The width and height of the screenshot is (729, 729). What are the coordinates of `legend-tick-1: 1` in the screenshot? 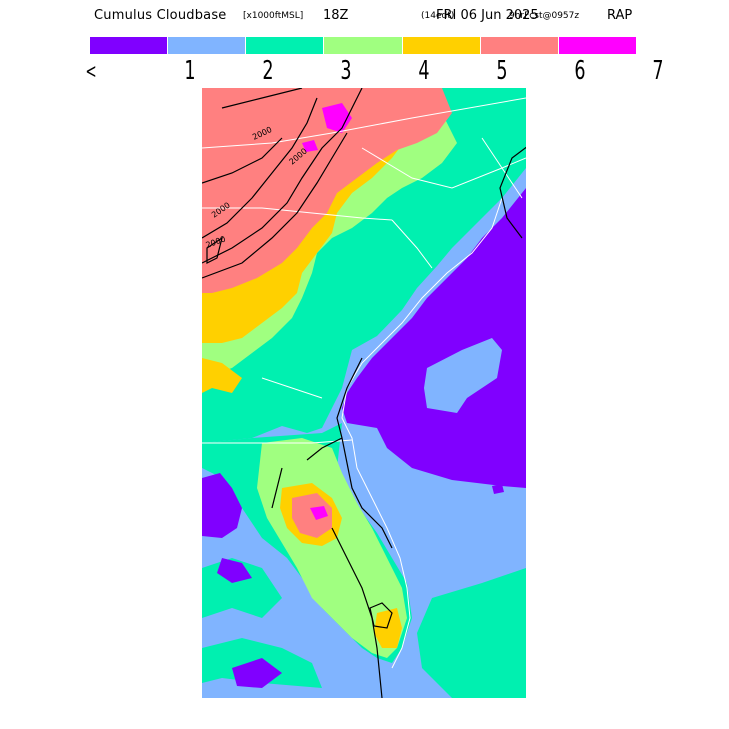 It's located at (190, 71).